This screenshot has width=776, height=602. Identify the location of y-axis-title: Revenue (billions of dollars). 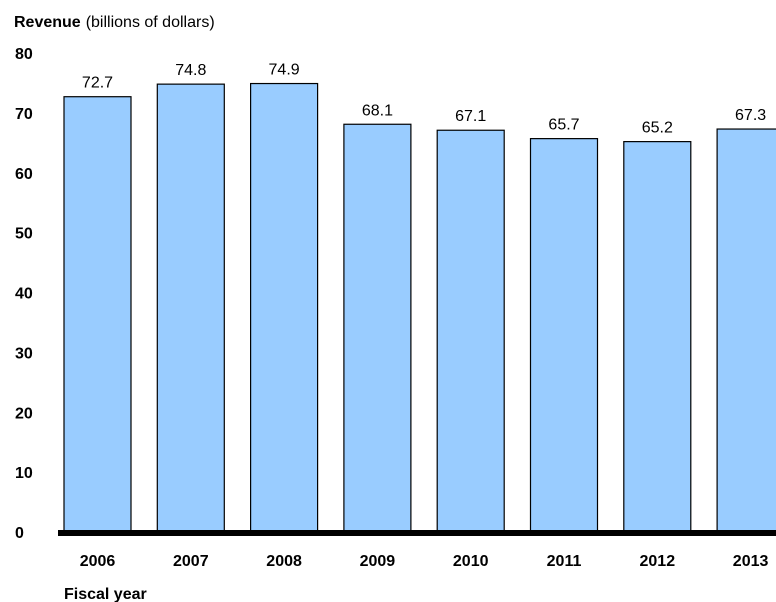
(114, 22).